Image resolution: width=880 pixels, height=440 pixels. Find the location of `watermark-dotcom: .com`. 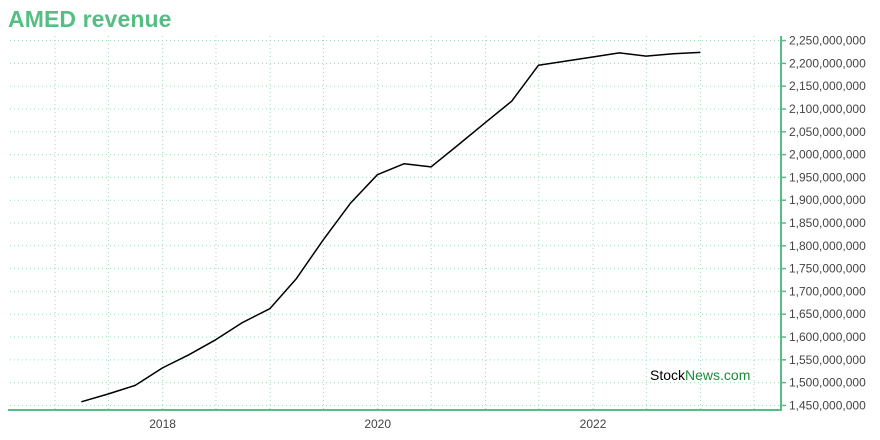

watermark-dotcom: .com is located at coordinates (735, 375).